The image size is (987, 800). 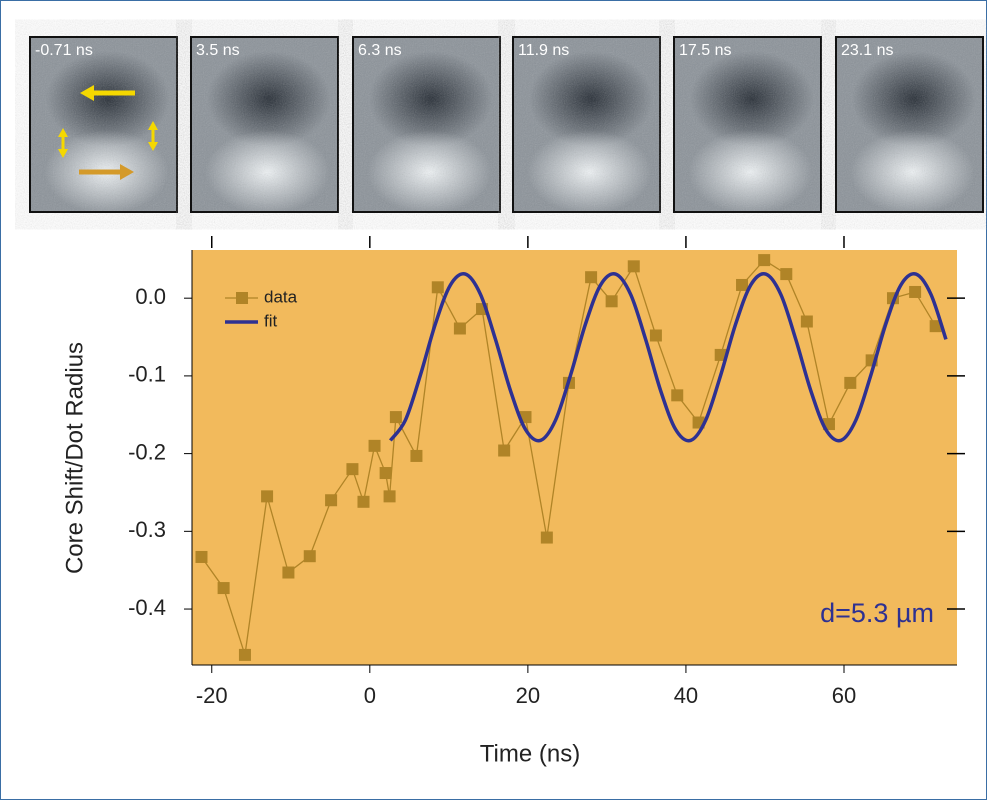 I want to click on panel-label: -0.71 ns, so click(x=64, y=50).